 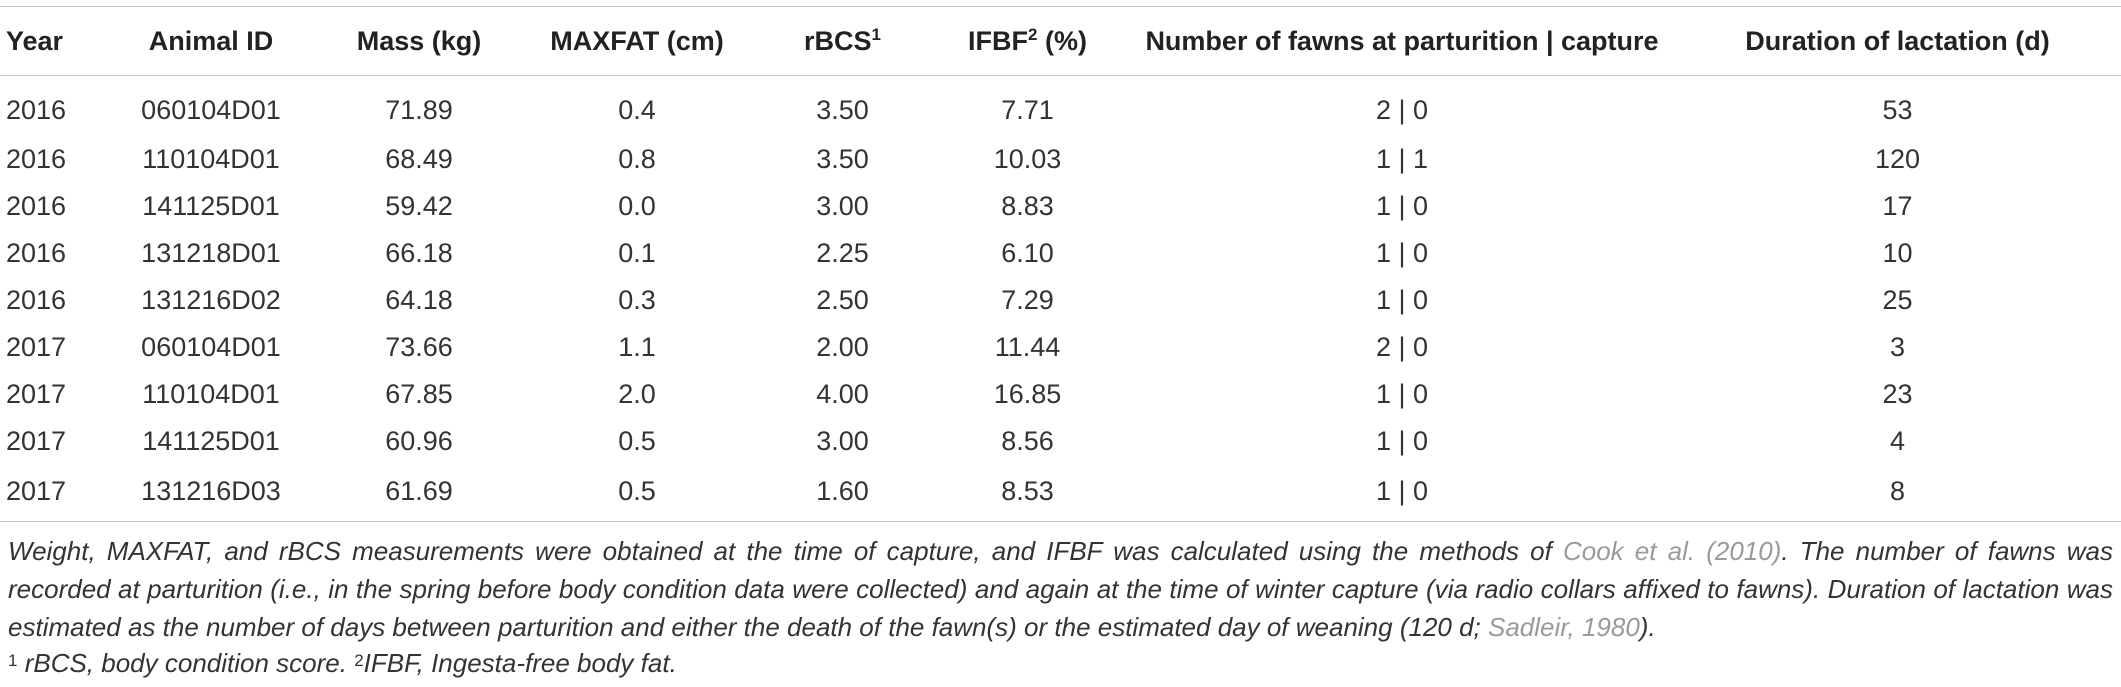 What do you see at coordinates (1027, 159) in the screenshot?
I see `cell-ifbf: 10.03` at bounding box center [1027, 159].